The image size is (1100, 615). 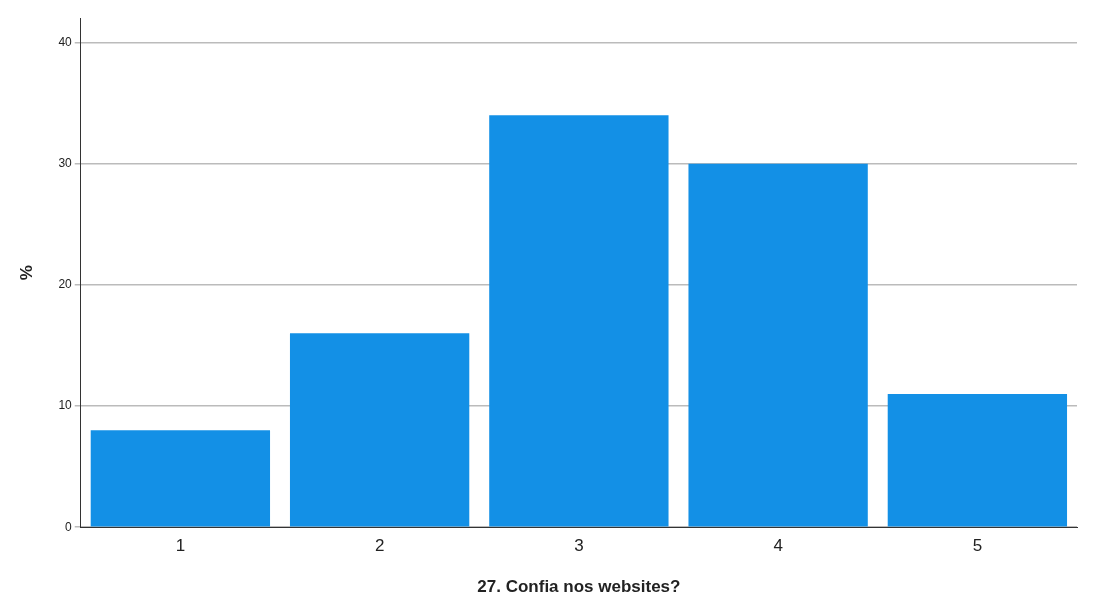 I want to click on y-tick-label: 10, so click(x=65, y=405).